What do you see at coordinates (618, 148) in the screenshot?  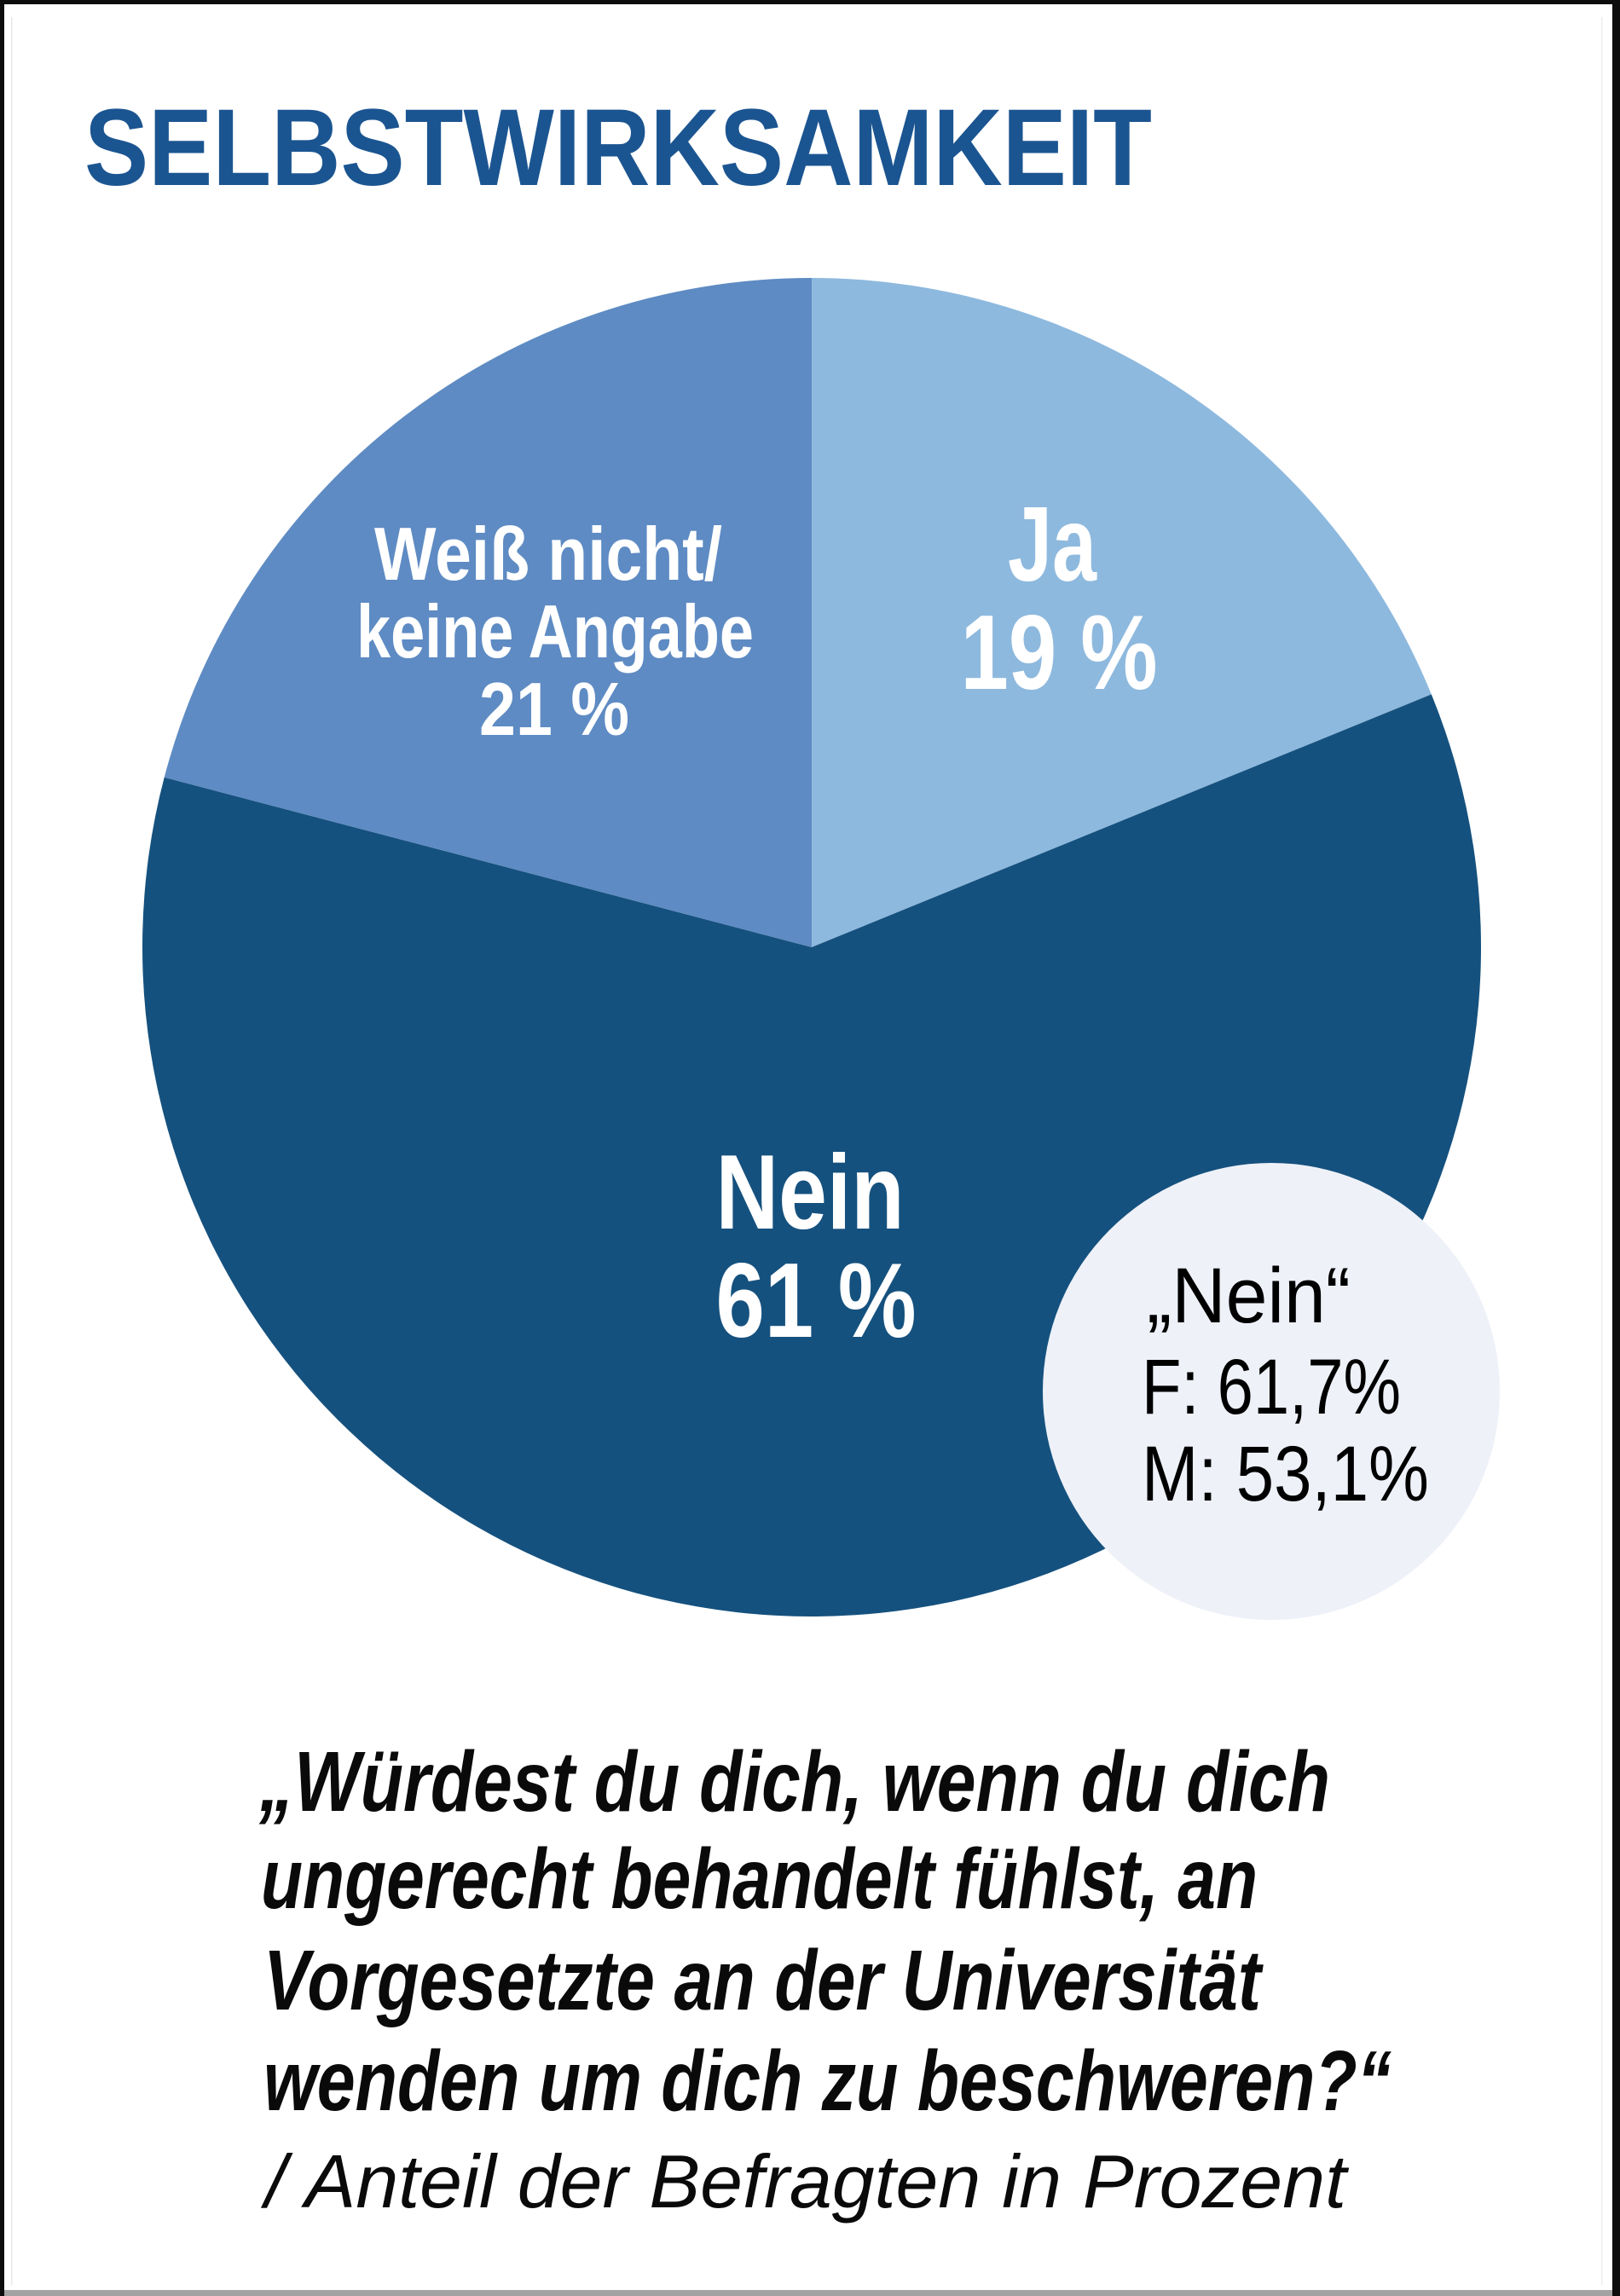 I see `svg-text: SELBSTWIRKSAMKEIT` at bounding box center [618, 148].